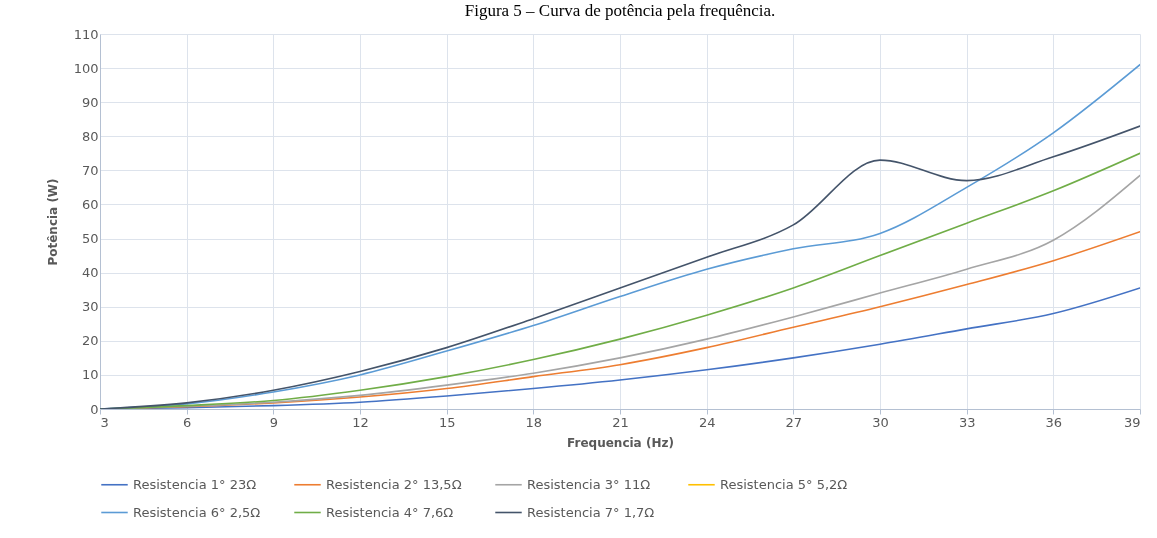 This screenshot has width=1157, height=538. What do you see at coordinates (880, 422) in the screenshot?
I see `x-tick-label: 30` at bounding box center [880, 422].